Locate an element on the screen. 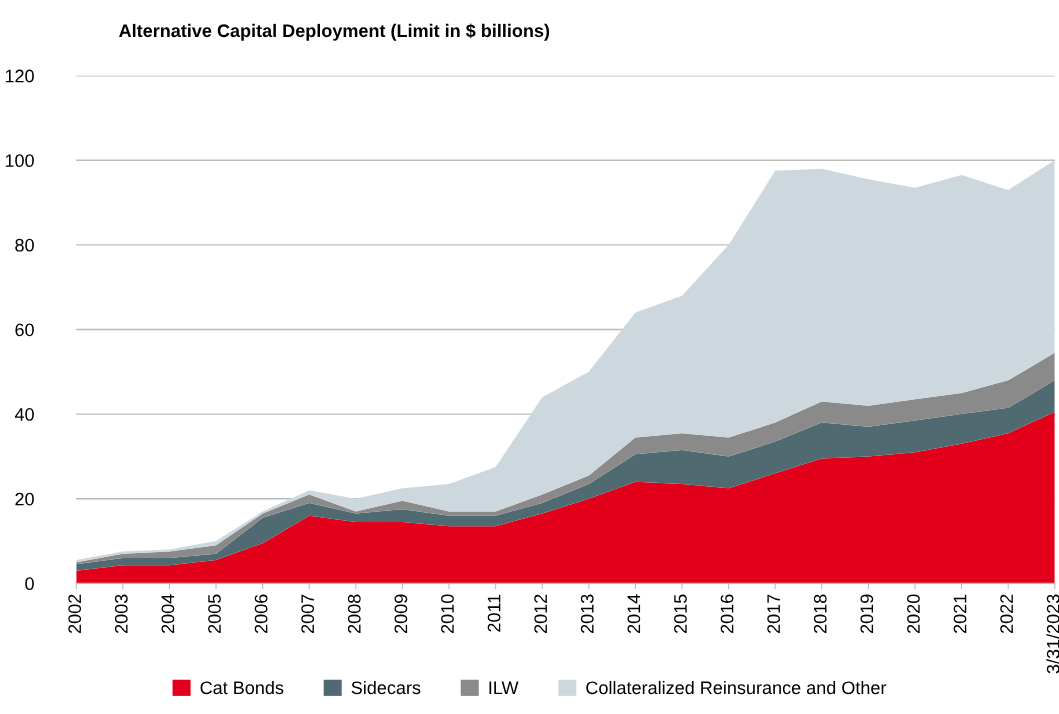  x-tick-label: 2018 is located at coordinates (820, 614).